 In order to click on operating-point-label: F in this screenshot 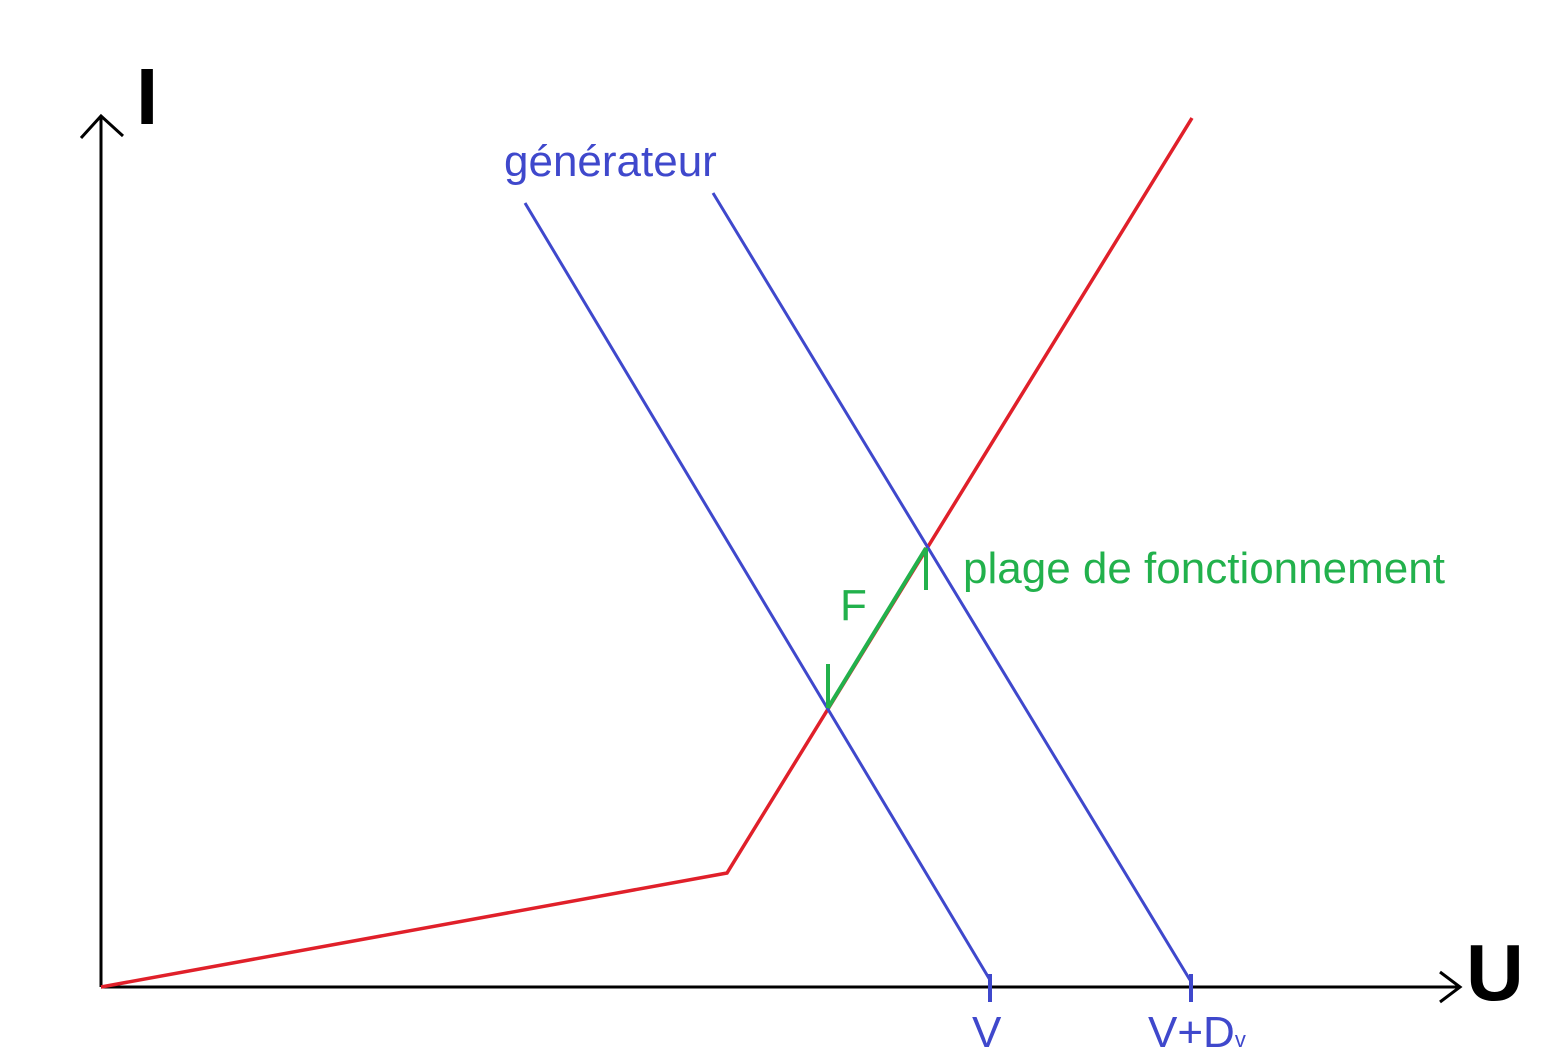, I will do `click(853, 605)`.